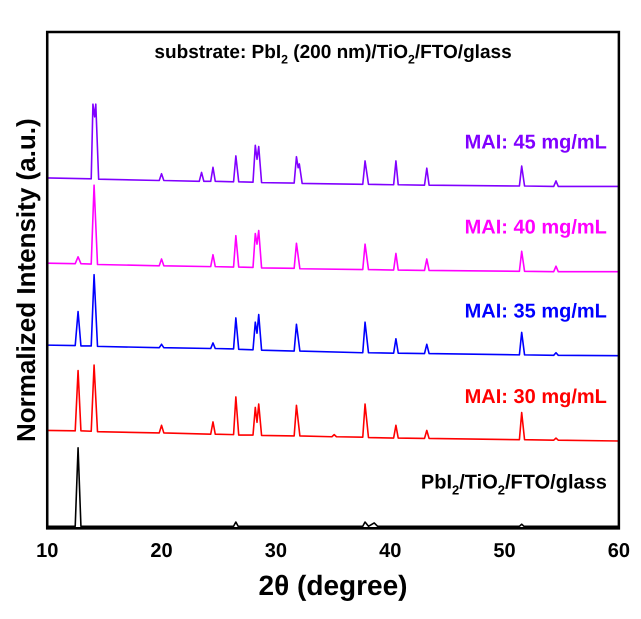 The image size is (641, 619). What do you see at coordinates (535, 227) in the screenshot?
I see `series-label: MAI: 40 mg/mL` at bounding box center [535, 227].